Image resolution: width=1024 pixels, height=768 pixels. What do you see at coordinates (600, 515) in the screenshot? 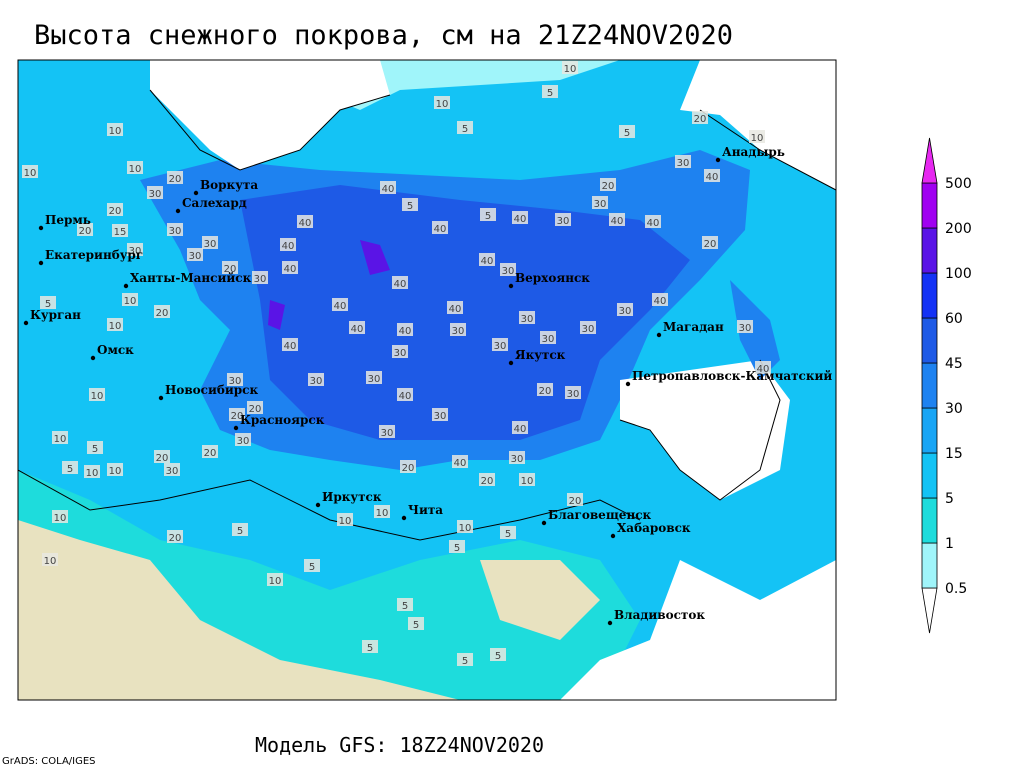
I see `city-label: Благовещенск` at bounding box center [600, 515].